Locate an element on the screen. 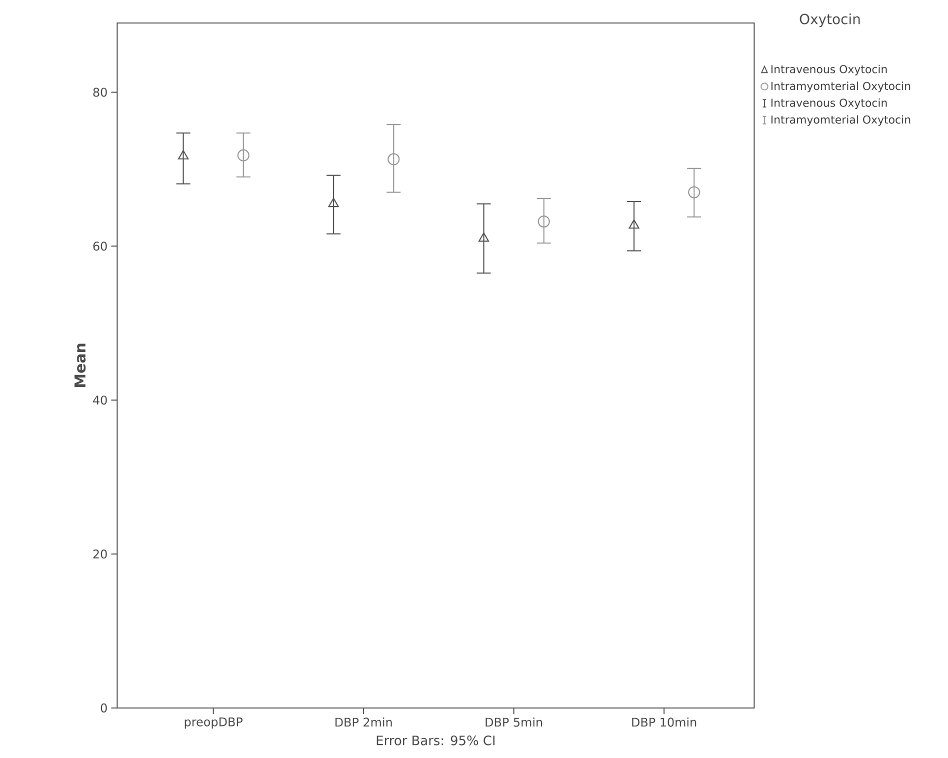 This screenshot has width=948, height=758. x-tick-label: DBP 2min is located at coordinates (363, 722).